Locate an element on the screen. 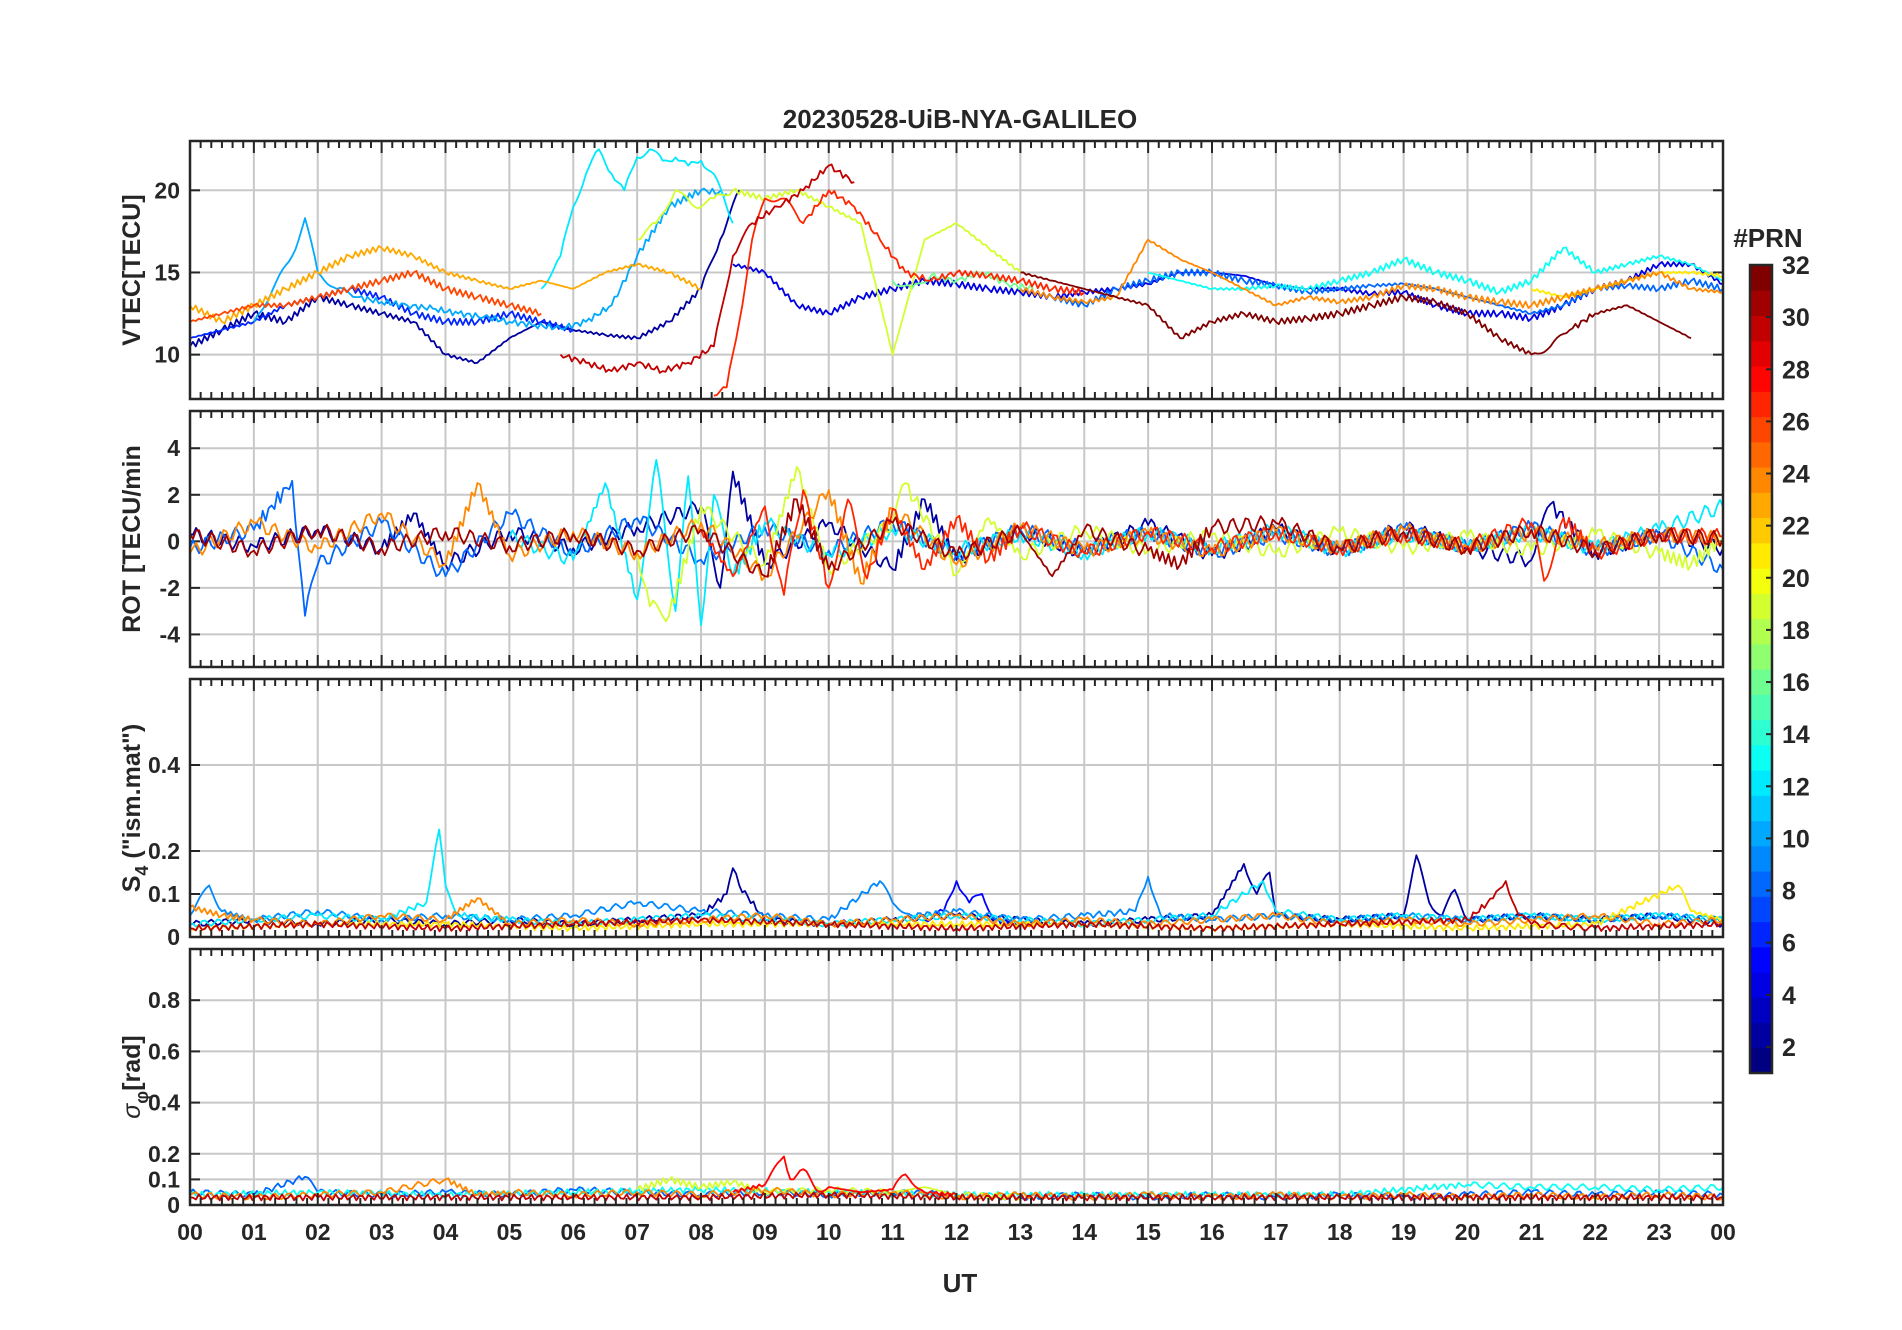 Image resolution: width=1902 pixels, height=1330 pixels. x-tick-label: 01 is located at coordinates (254, 1232).